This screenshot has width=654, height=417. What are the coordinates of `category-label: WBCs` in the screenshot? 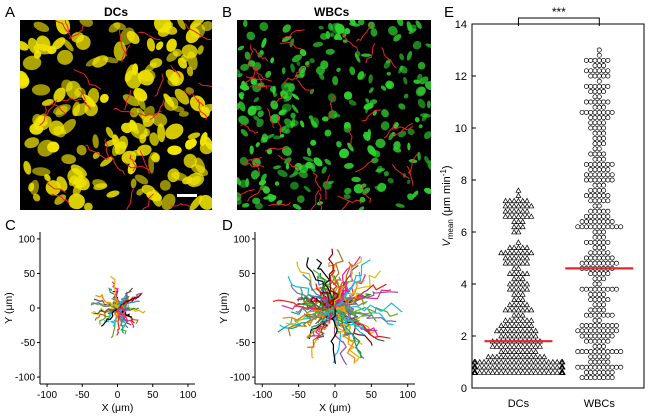 It's located at (600, 404).